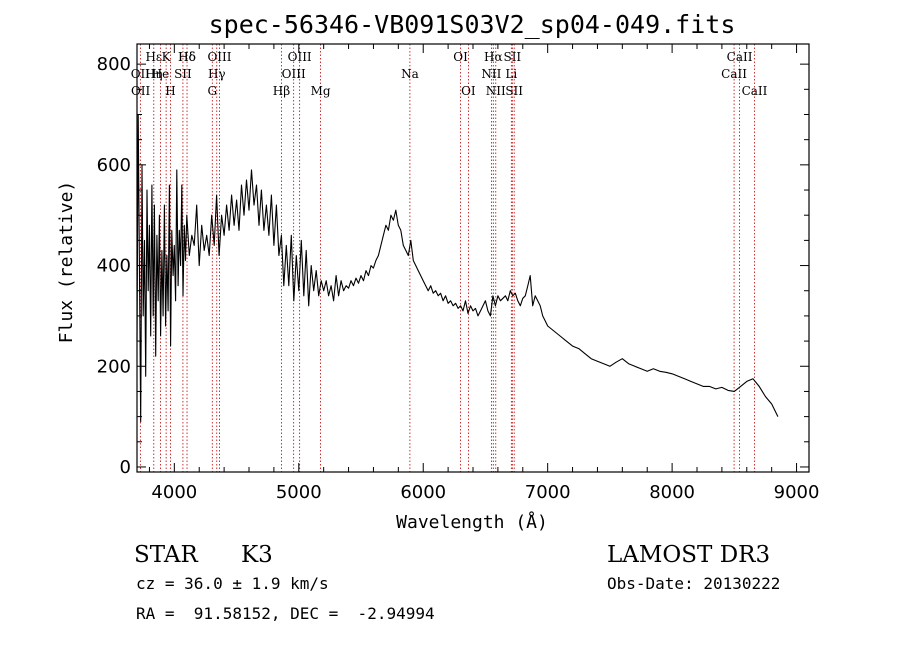 The width and height of the screenshot is (900, 649). What do you see at coordinates (114, 366) in the screenshot?
I see `y-tick-label: 200` at bounding box center [114, 366].